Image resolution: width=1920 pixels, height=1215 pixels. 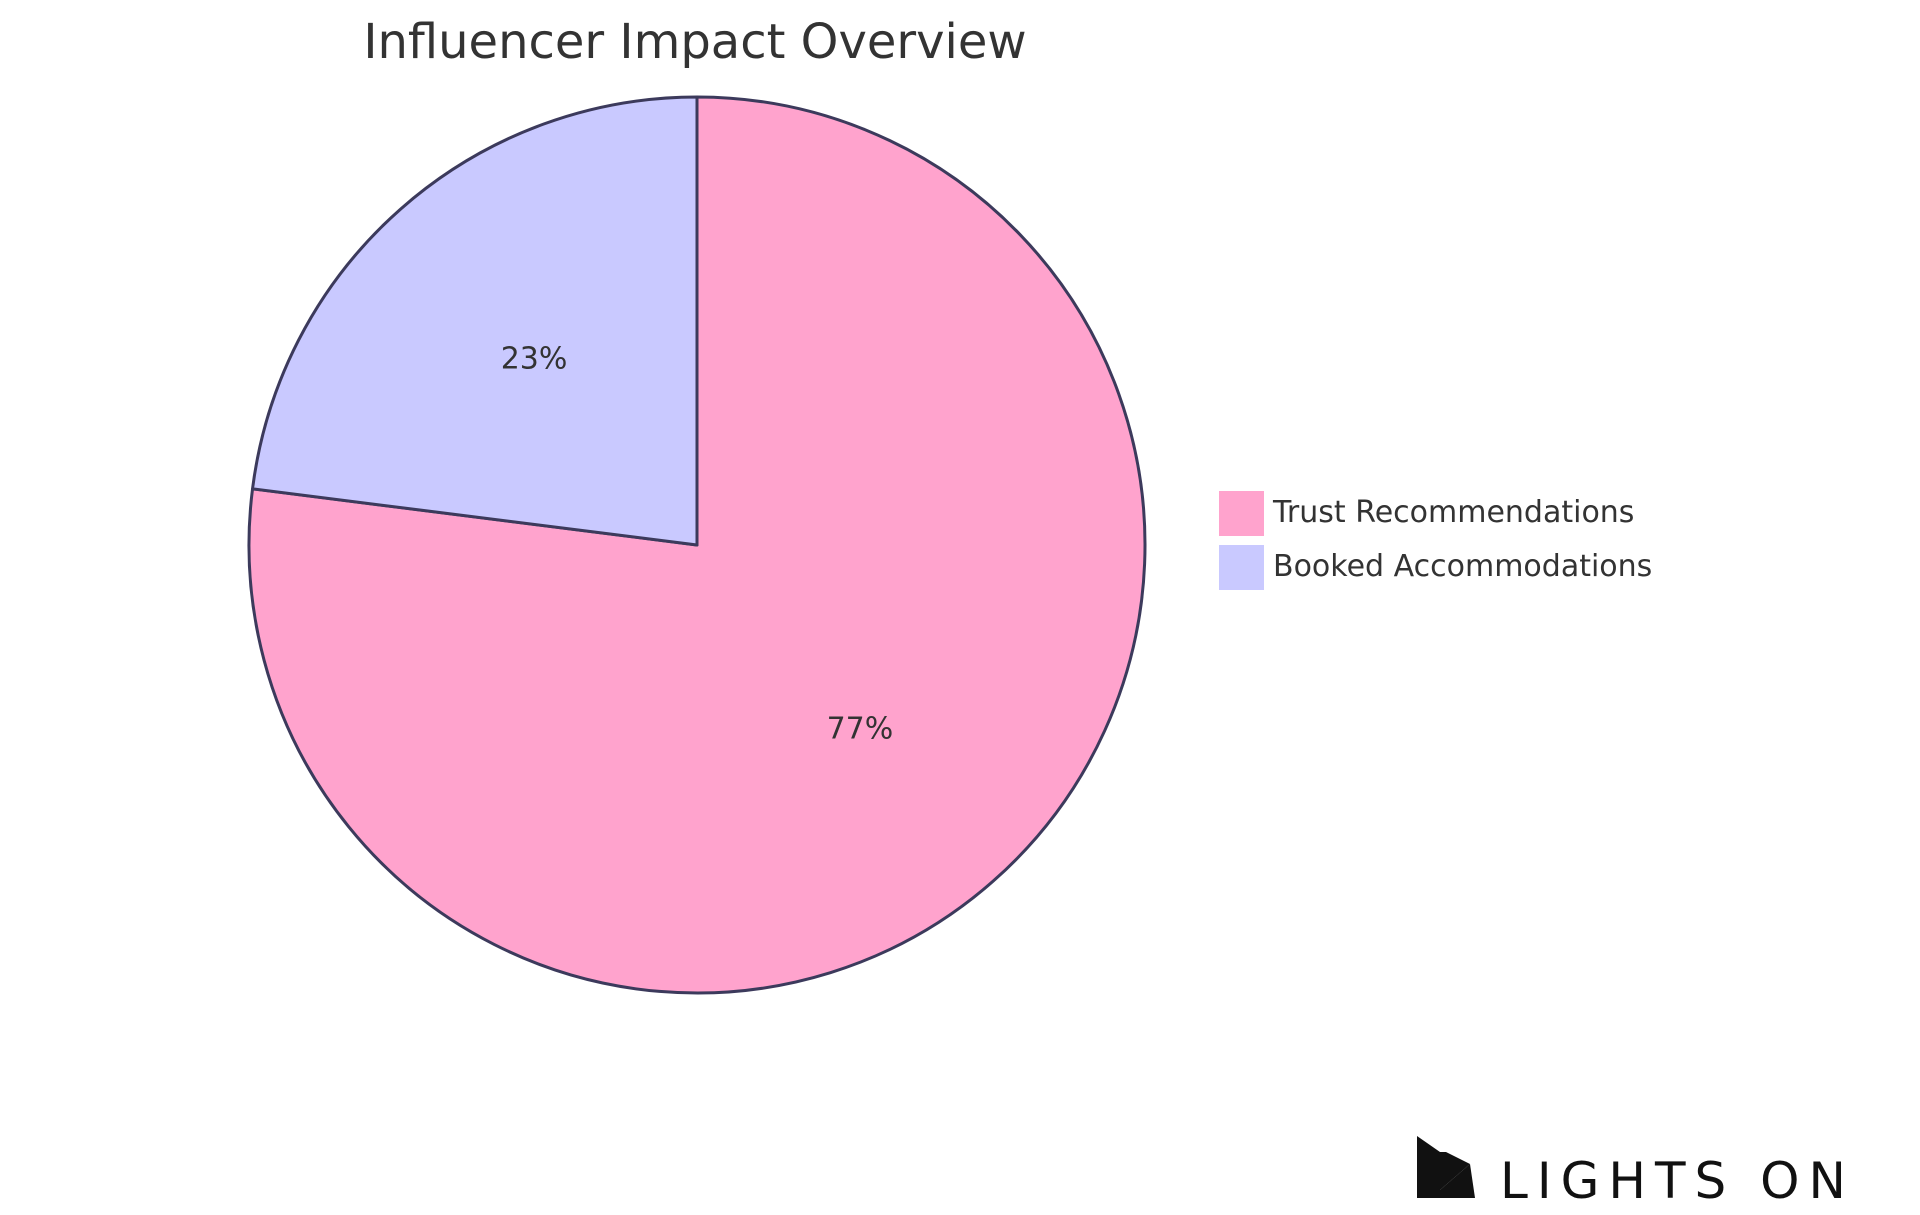 What do you see at coordinates (534, 359) in the screenshot?
I see `pie-slice-label: 23%` at bounding box center [534, 359].